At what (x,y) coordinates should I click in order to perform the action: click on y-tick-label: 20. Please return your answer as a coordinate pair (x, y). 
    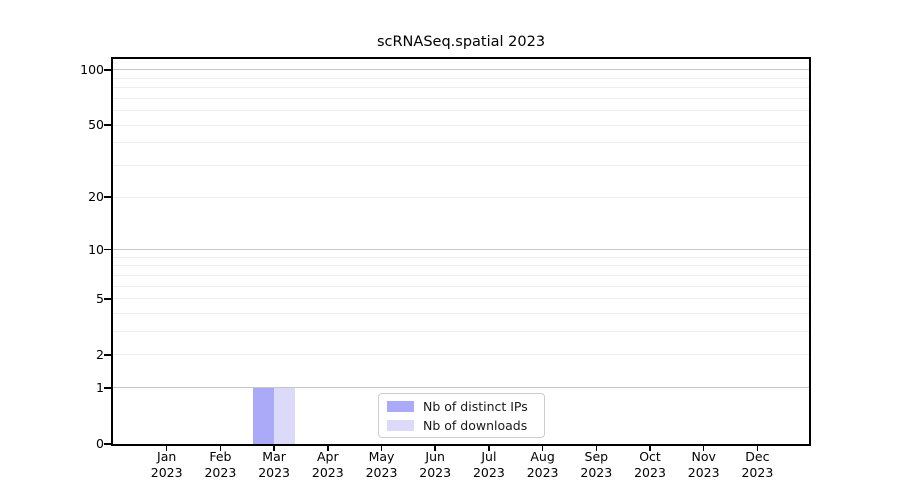
    Looking at the image, I should click on (96, 197).